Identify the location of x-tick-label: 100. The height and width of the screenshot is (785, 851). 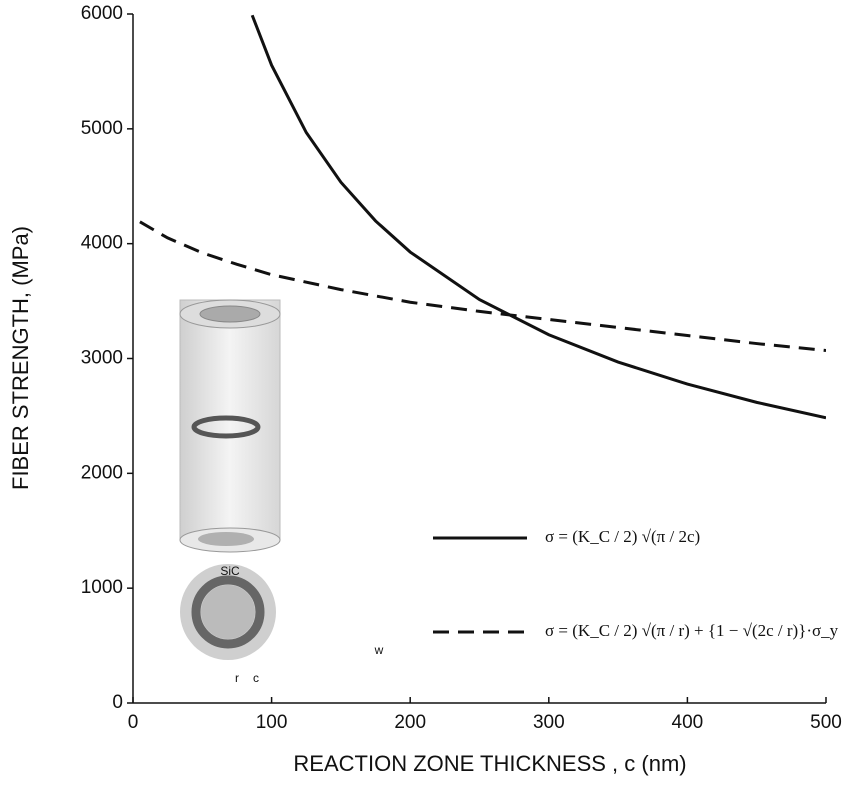
(272, 722).